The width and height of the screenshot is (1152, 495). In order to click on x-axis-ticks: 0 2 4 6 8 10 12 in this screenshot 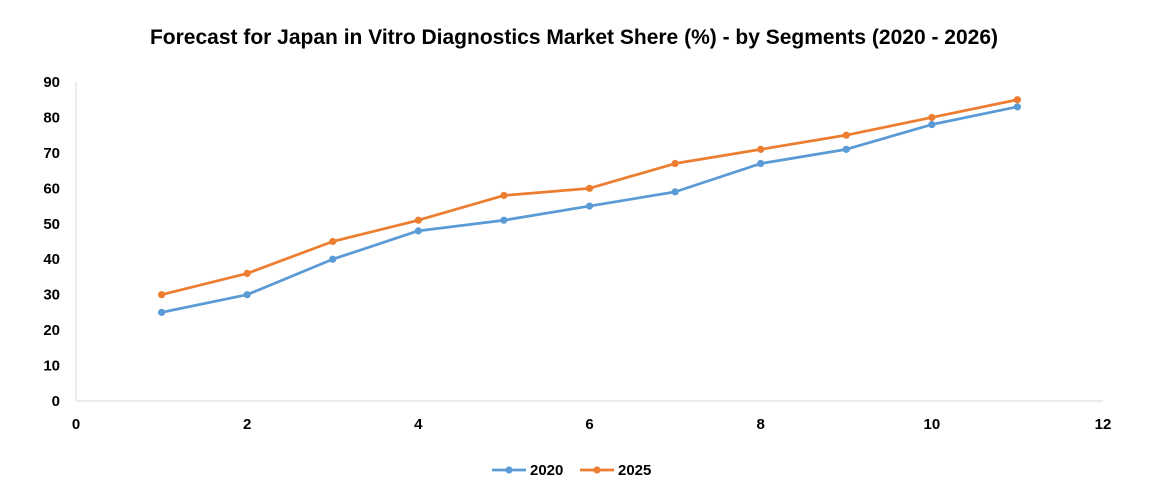, I will do `click(592, 424)`.